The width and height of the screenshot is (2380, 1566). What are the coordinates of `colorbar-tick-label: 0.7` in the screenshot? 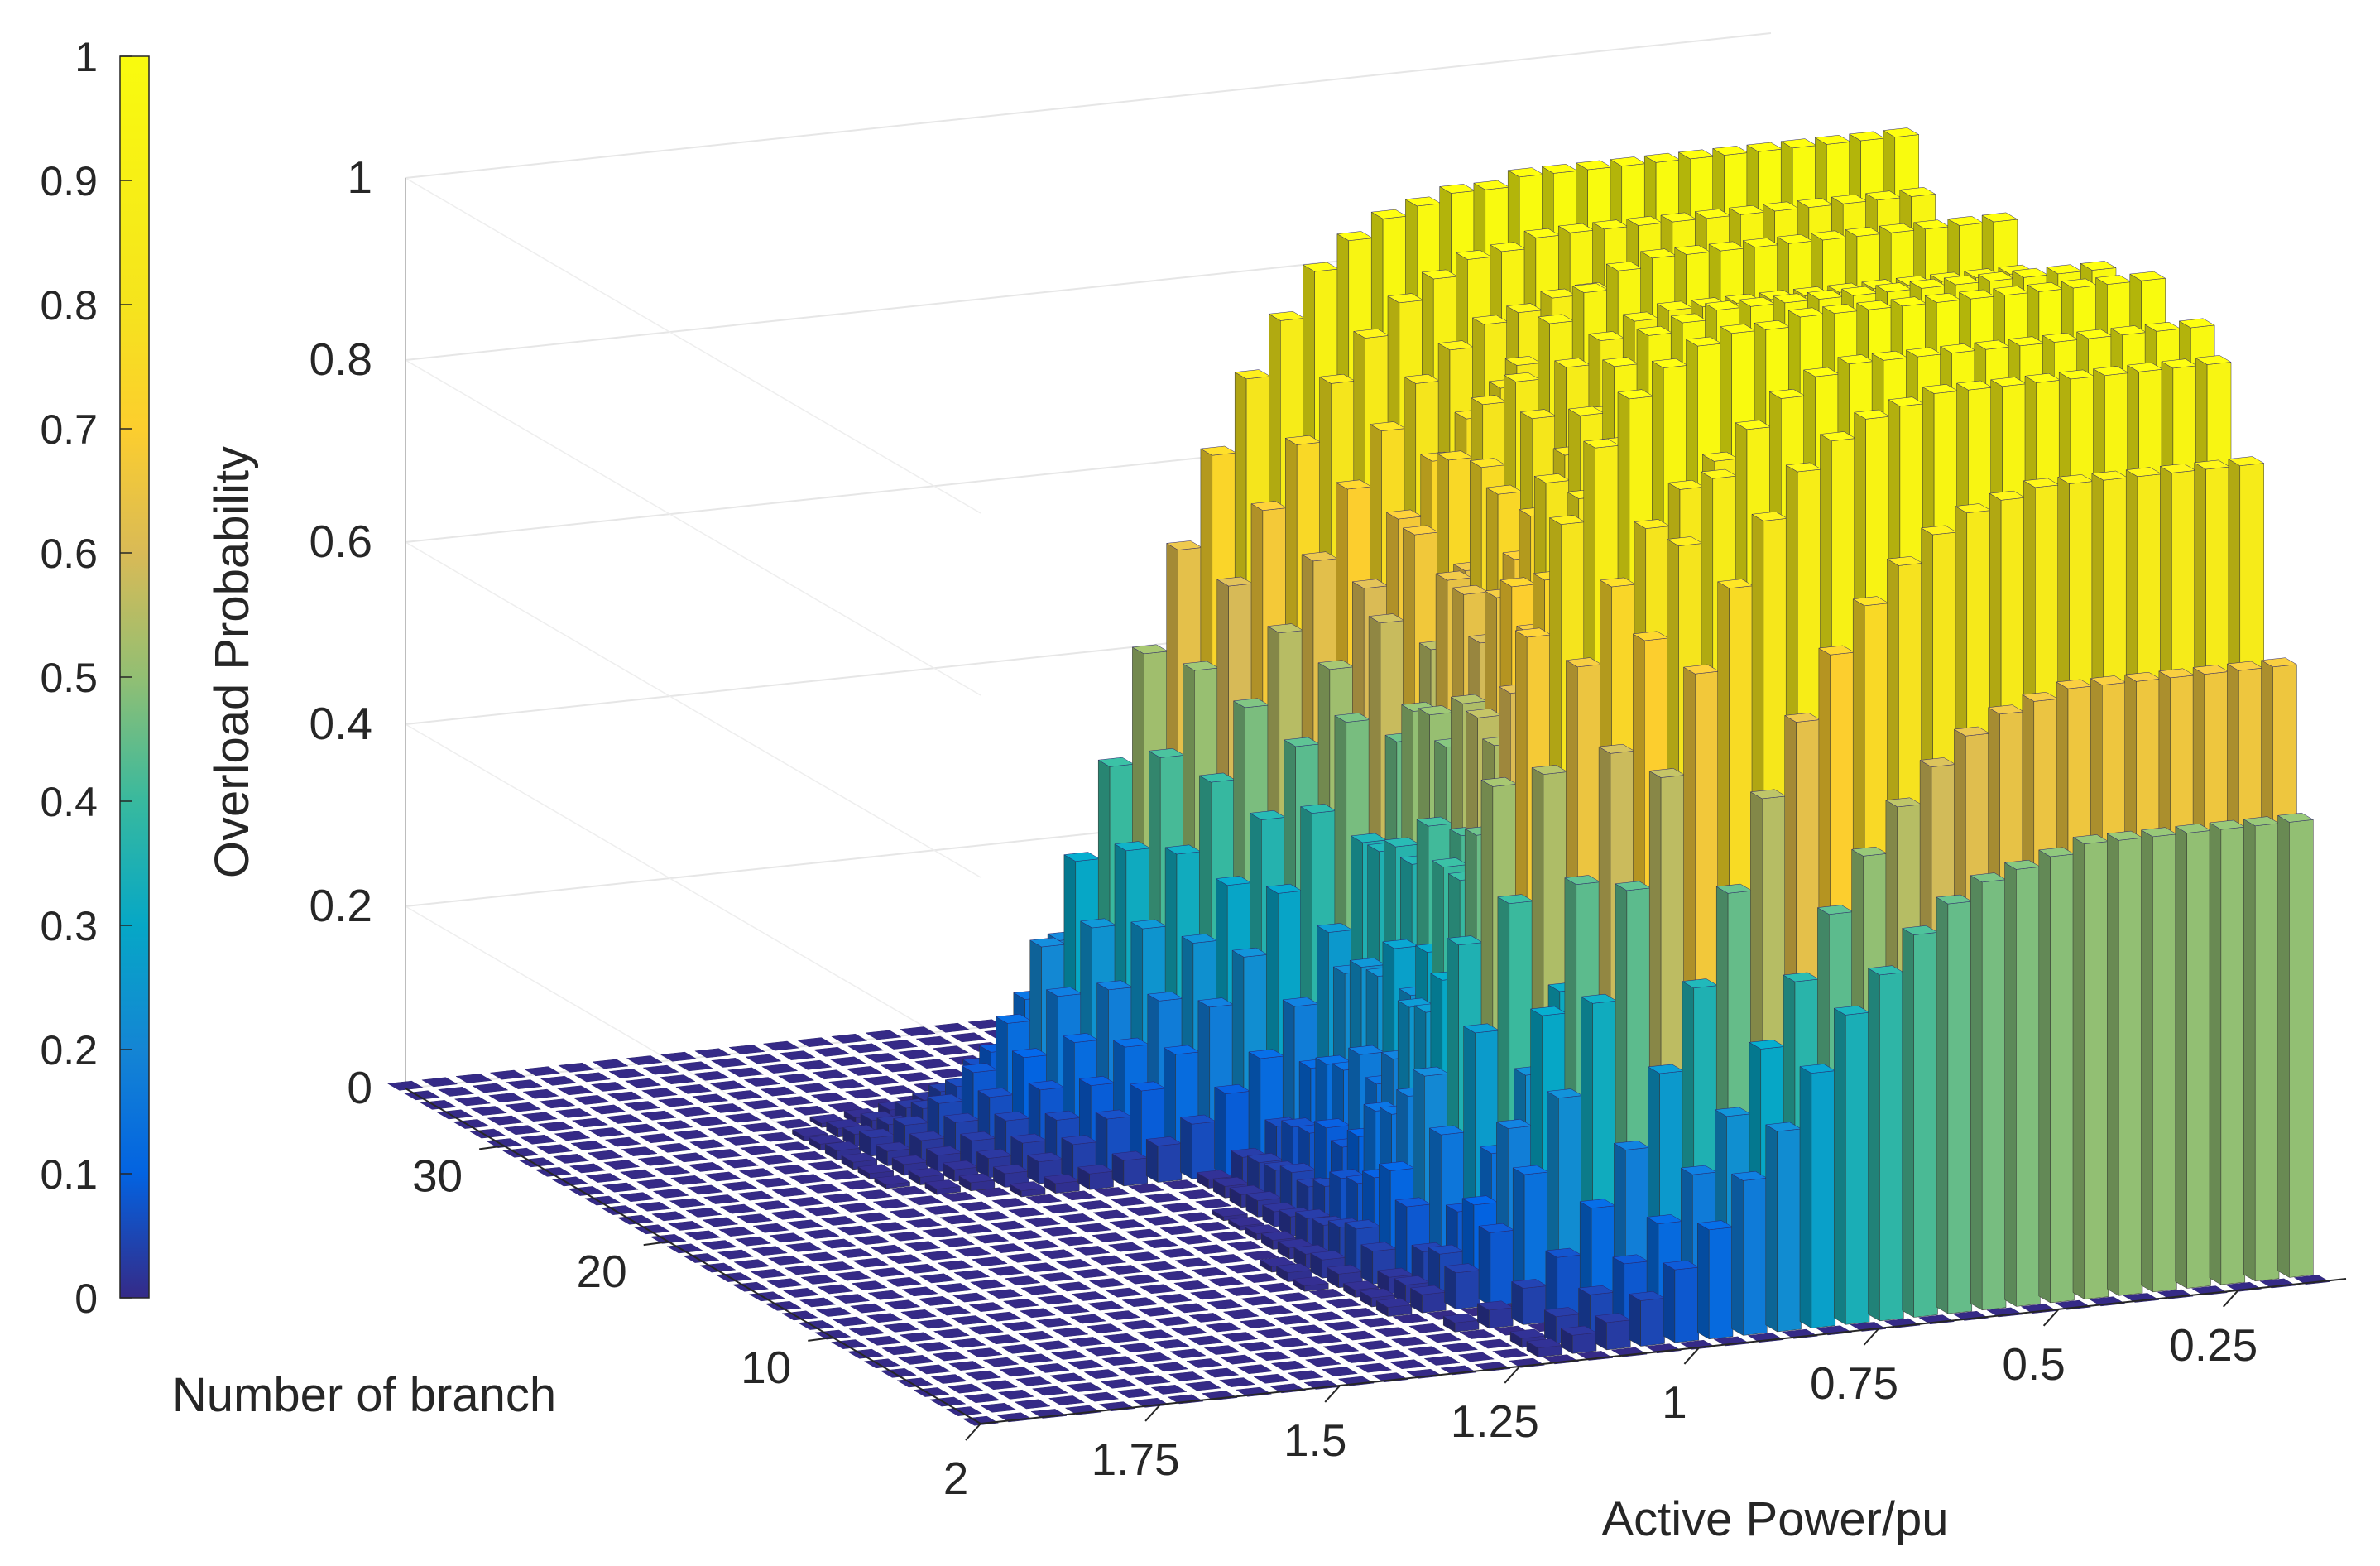 It's located at (69, 429).